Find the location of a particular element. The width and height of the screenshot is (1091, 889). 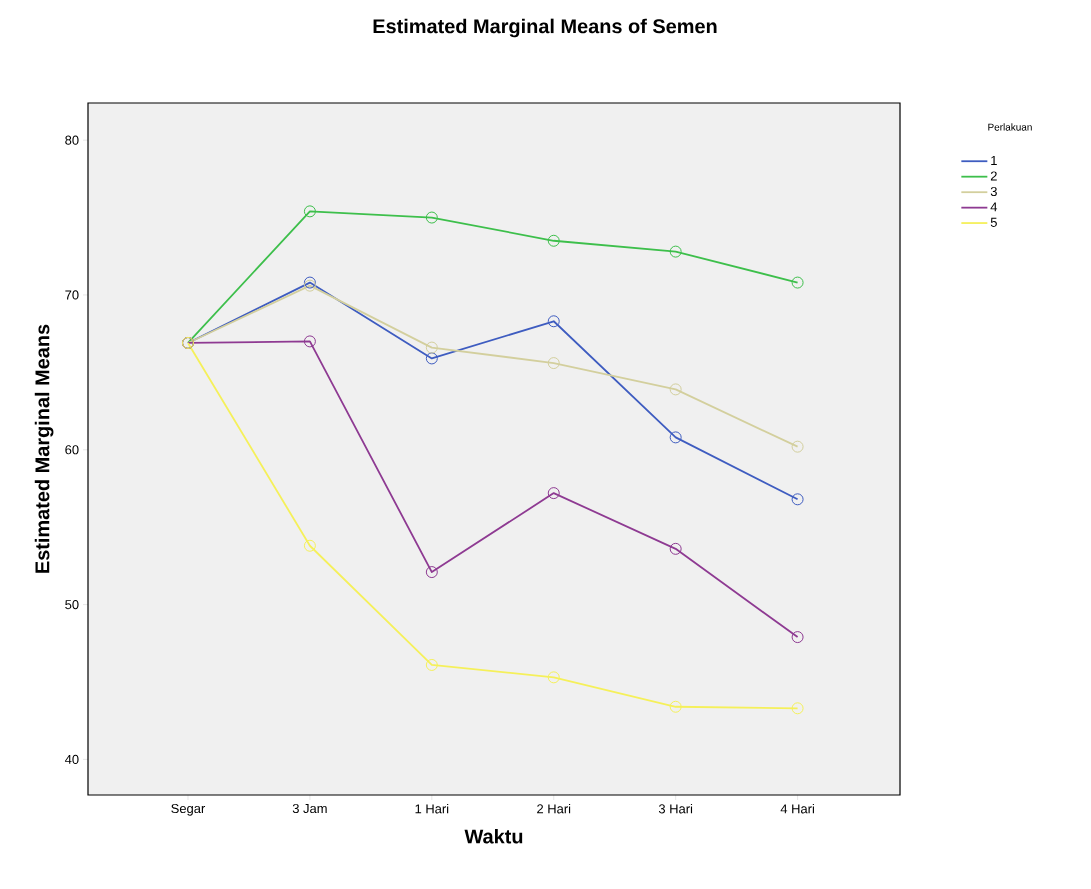

legend-label: 1 is located at coordinates (994, 160).